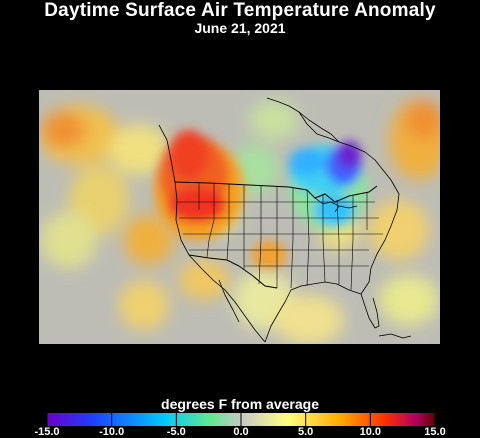  What do you see at coordinates (240, 404) in the screenshot?
I see `legend-label: degrees F from average` at bounding box center [240, 404].